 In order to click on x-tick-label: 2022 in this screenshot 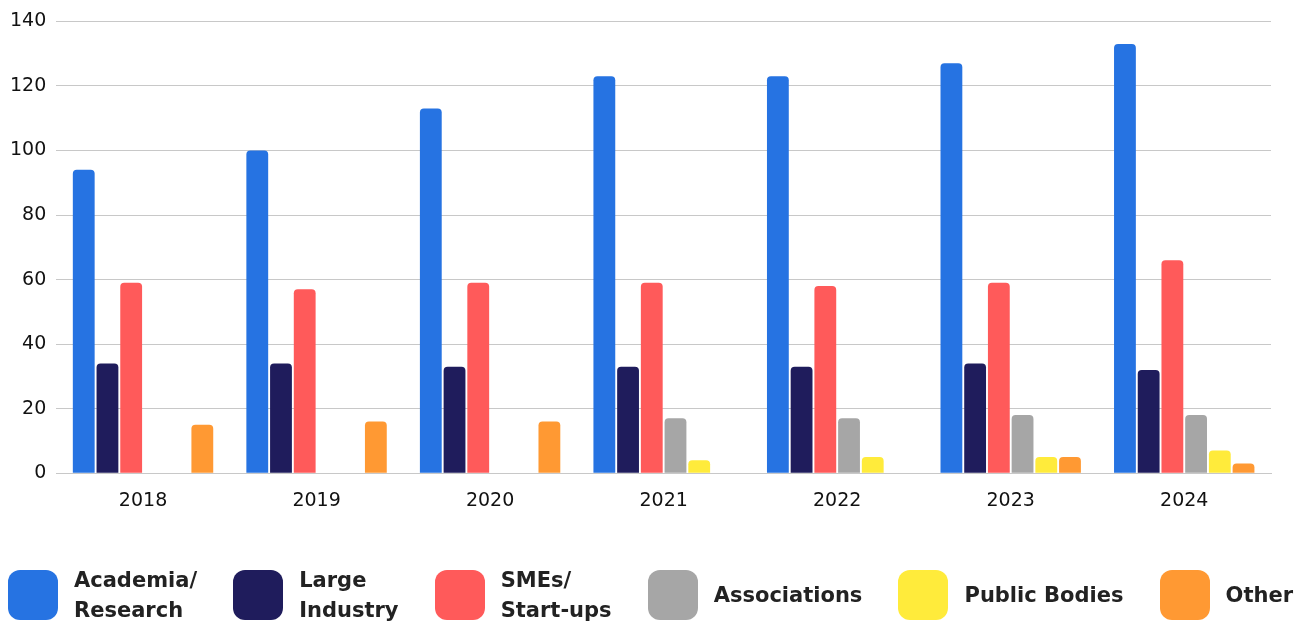, I will do `click(837, 498)`.